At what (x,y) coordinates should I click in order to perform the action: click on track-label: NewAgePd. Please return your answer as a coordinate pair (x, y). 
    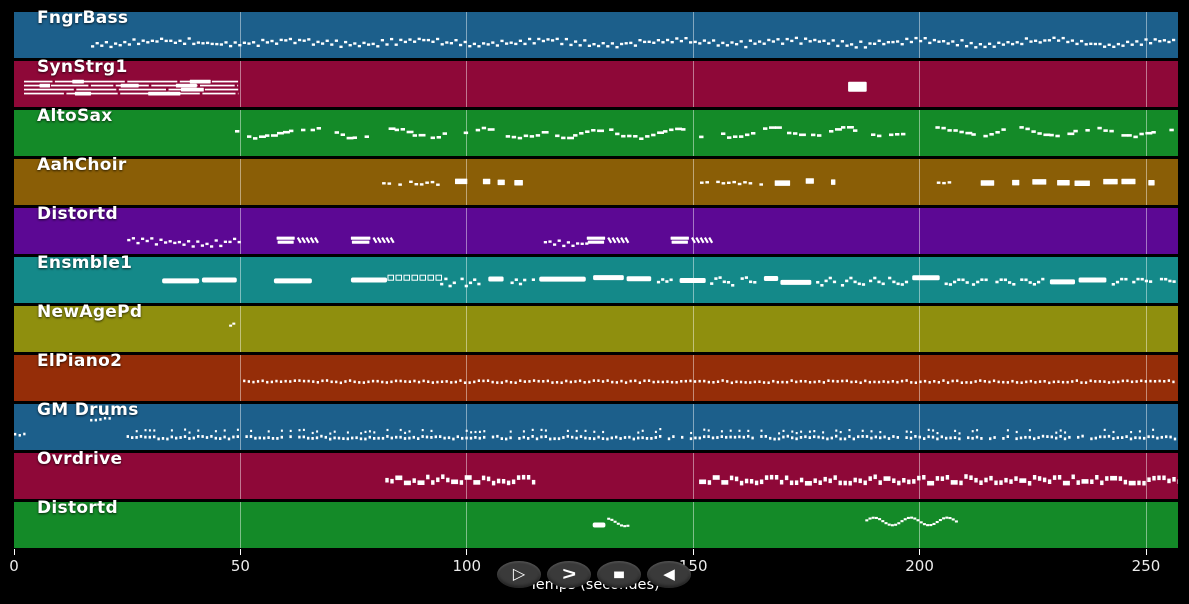
    Looking at the image, I should click on (90, 312).